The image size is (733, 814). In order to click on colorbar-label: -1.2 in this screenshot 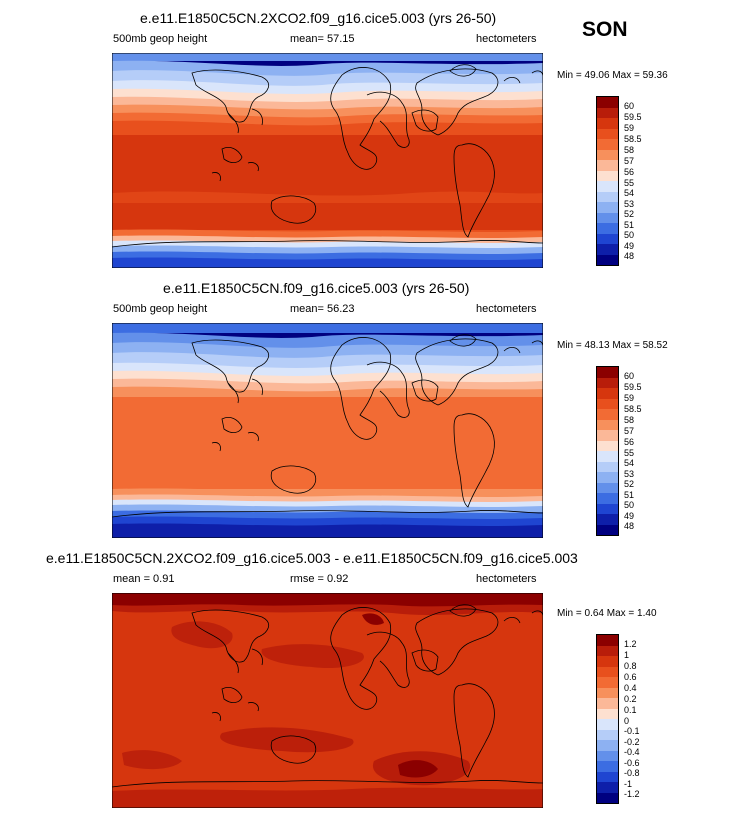, I will do `click(632, 794)`.